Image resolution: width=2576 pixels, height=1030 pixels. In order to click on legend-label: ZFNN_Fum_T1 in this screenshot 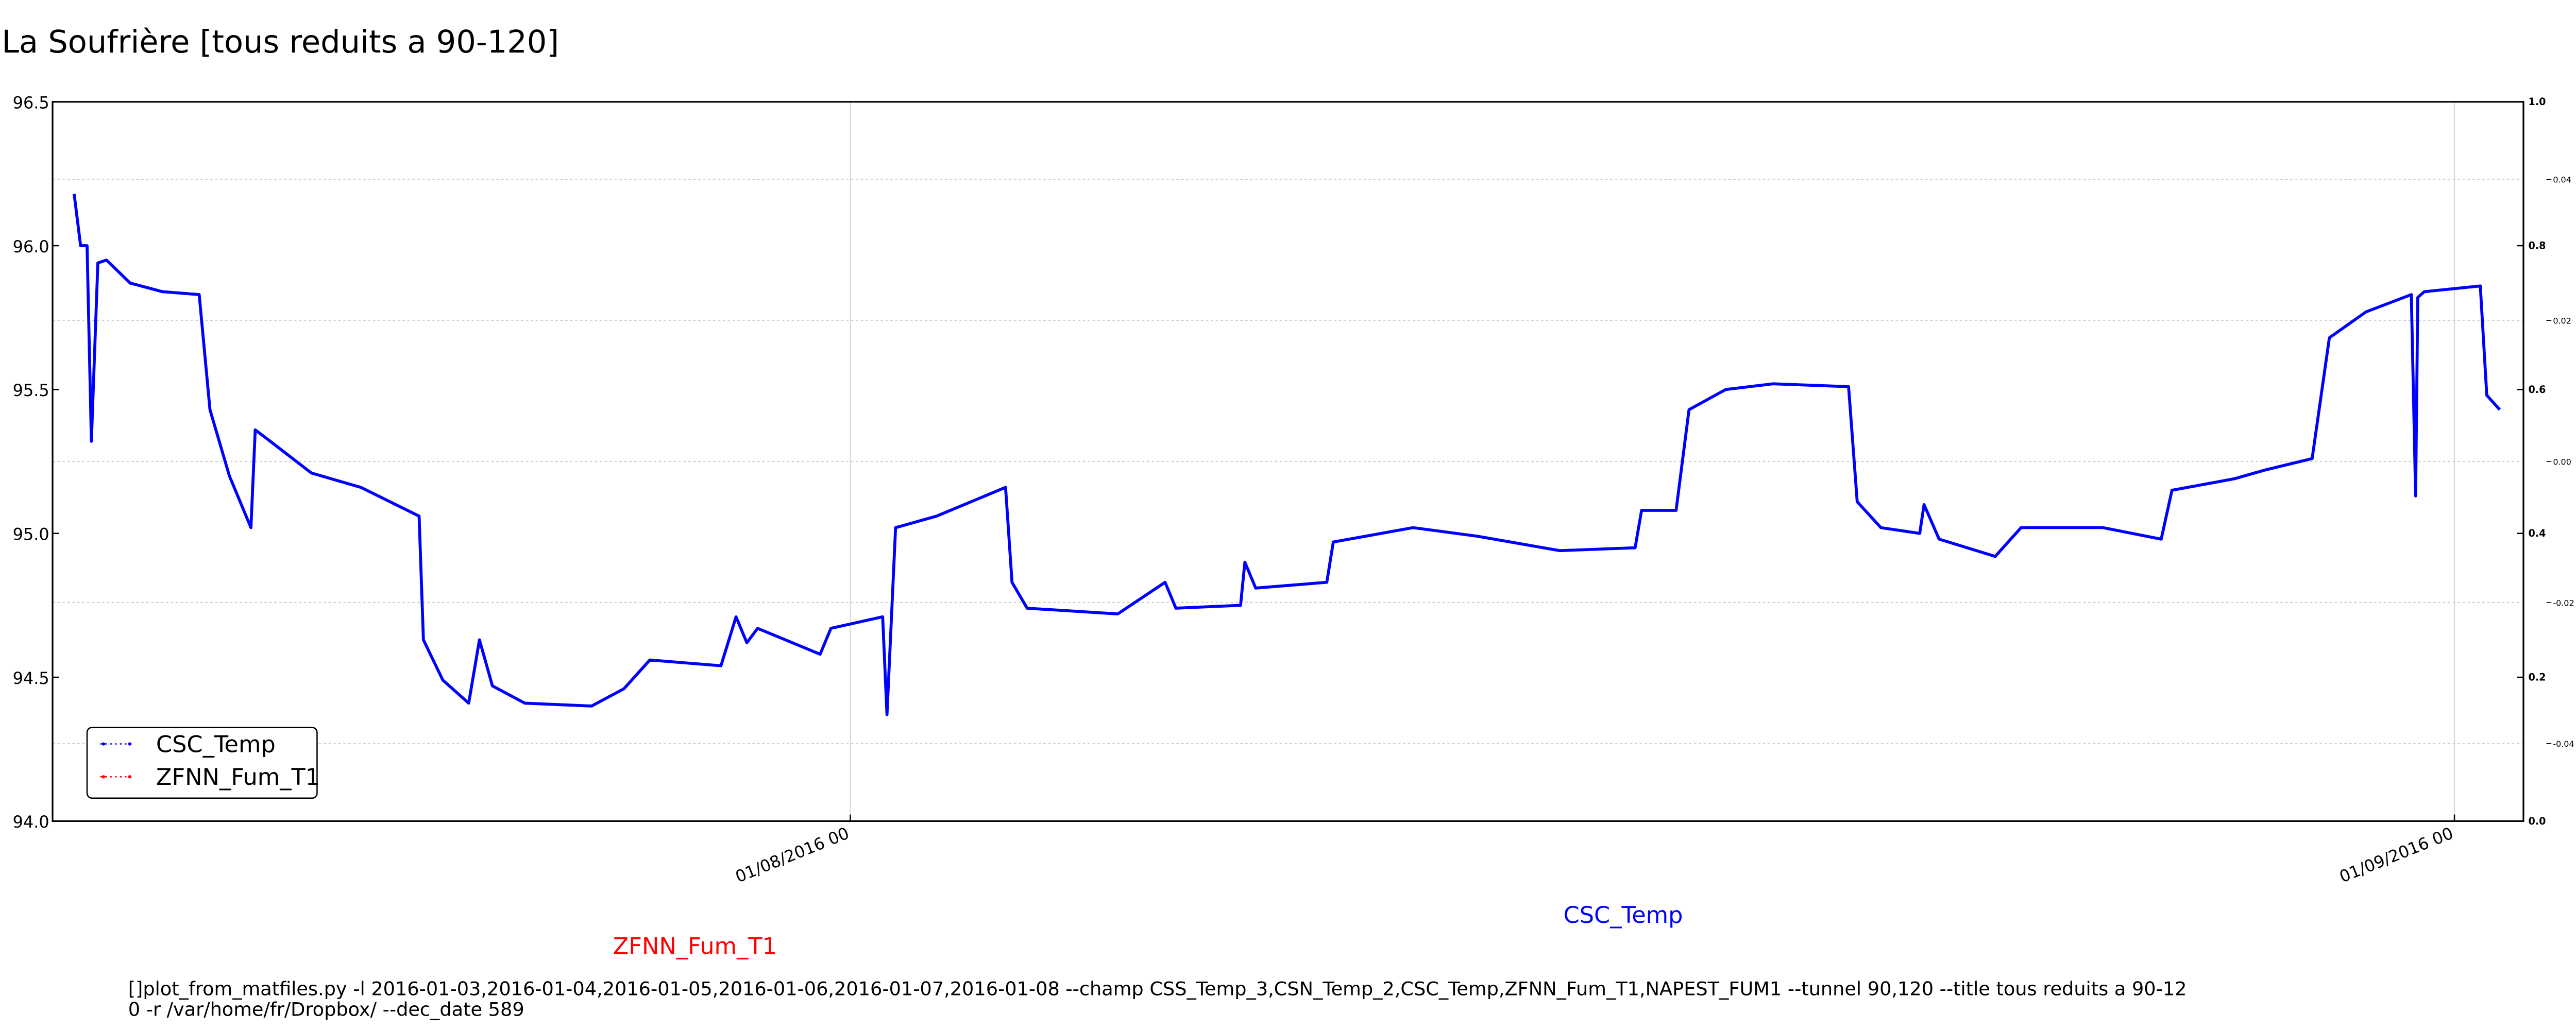, I will do `click(238, 777)`.